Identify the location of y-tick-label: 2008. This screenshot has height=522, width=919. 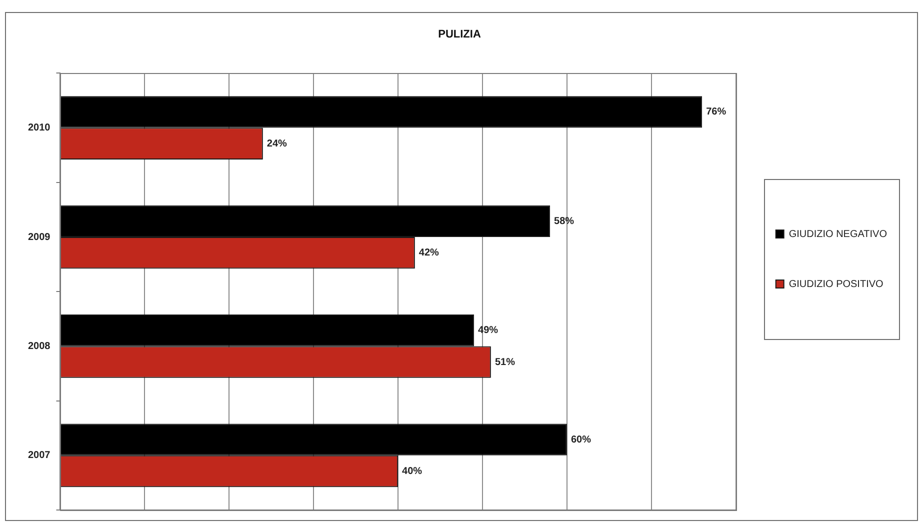
(39, 346).